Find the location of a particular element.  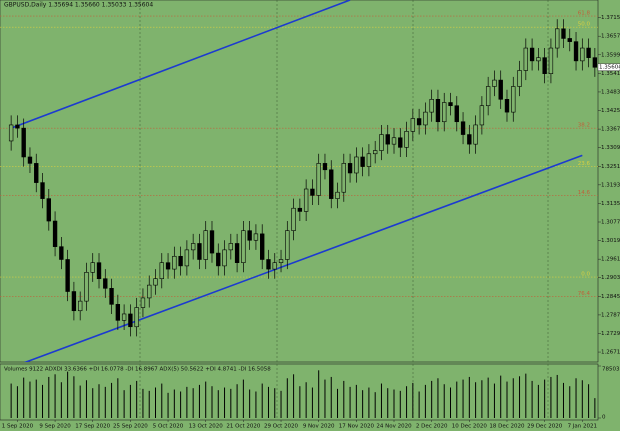

v-tick-label: 0 is located at coordinates (604, 418).